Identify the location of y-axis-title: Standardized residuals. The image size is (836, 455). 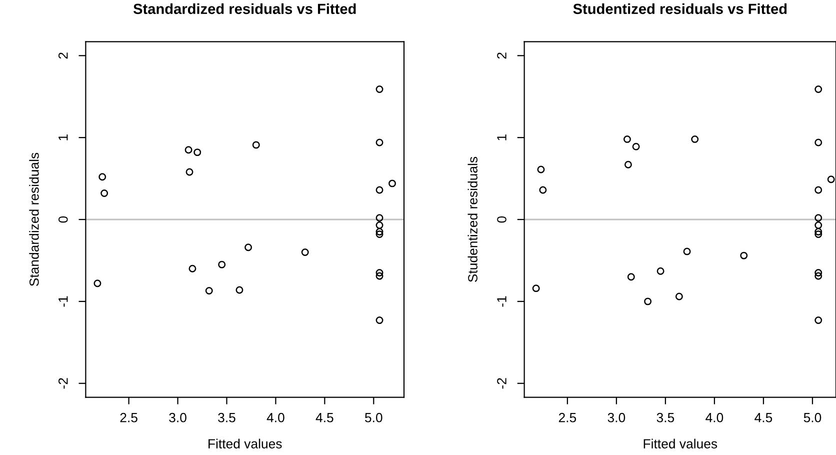
(34, 219).